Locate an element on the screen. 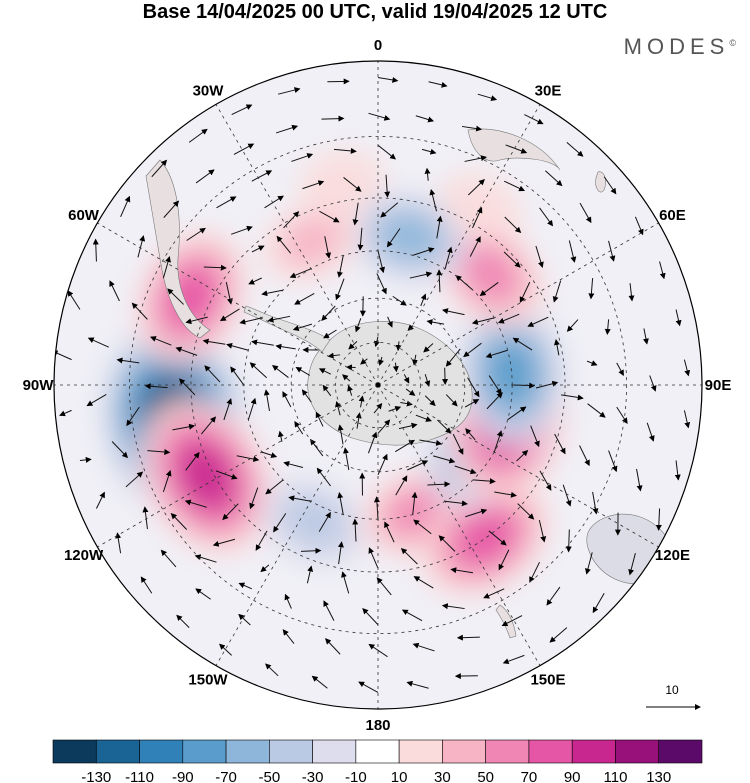  longitude-label-lon-90w: 90W is located at coordinates (39, 385).